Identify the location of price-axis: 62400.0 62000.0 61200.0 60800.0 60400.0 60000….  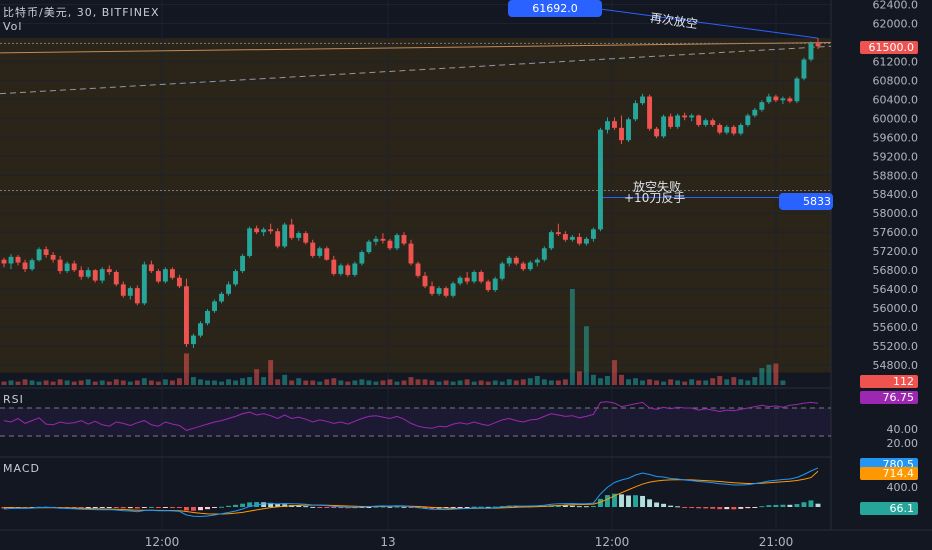
(896, 247).